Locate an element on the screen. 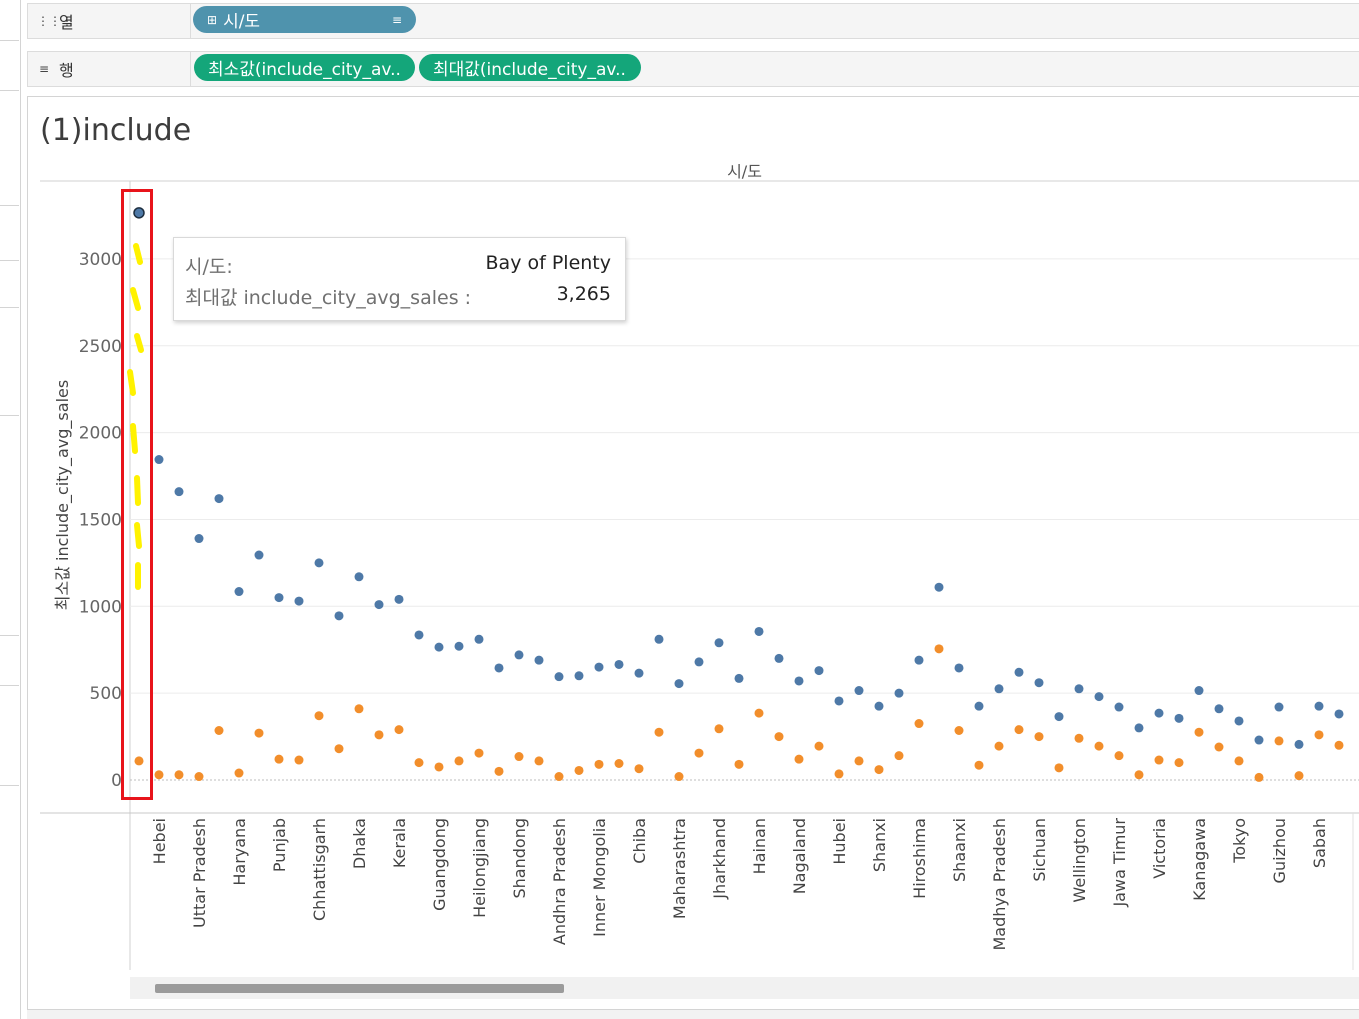 This screenshot has height=1019, width=1359. horizontal-scrollbar is located at coordinates (744, 988).